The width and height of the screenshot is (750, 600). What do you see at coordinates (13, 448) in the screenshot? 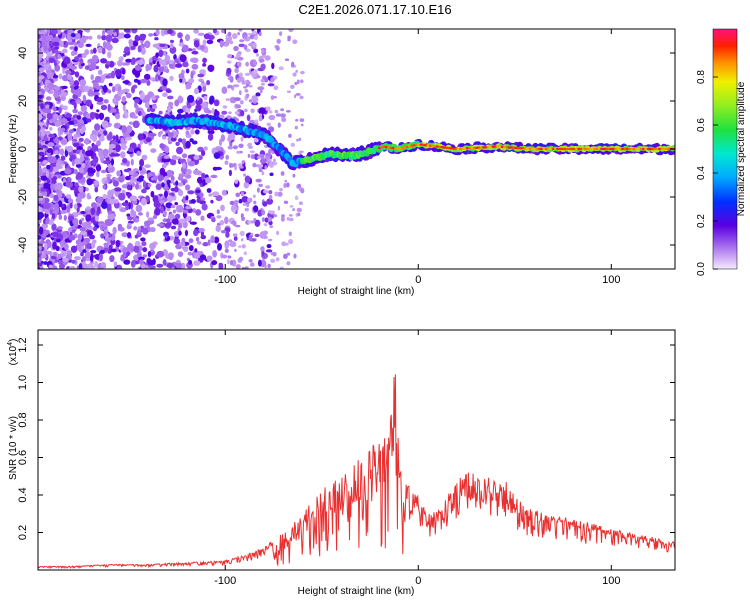
I see `snr-ylabel: SNR (10 * v/v)` at bounding box center [13, 448].